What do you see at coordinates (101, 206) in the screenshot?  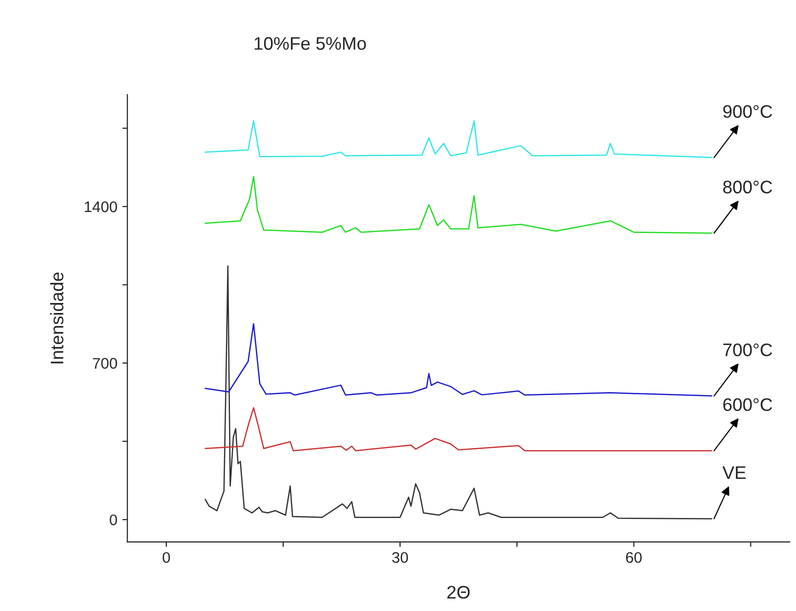 I see `y-tick-label: 1400` at bounding box center [101, 206].